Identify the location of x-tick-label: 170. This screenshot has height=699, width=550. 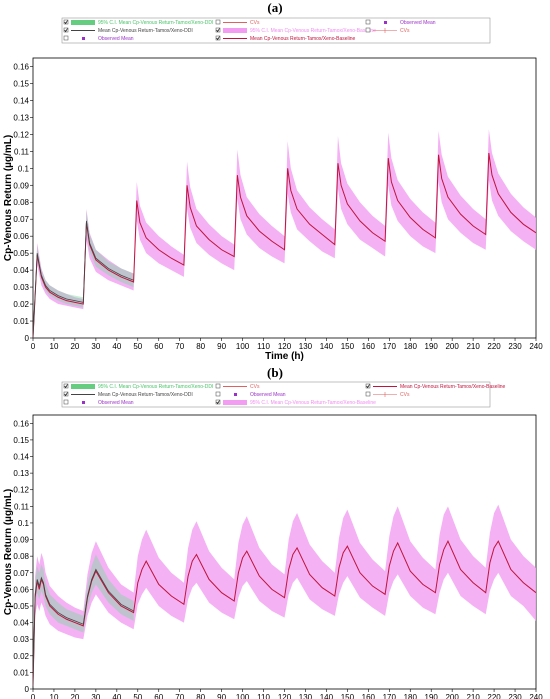
(390, 346).